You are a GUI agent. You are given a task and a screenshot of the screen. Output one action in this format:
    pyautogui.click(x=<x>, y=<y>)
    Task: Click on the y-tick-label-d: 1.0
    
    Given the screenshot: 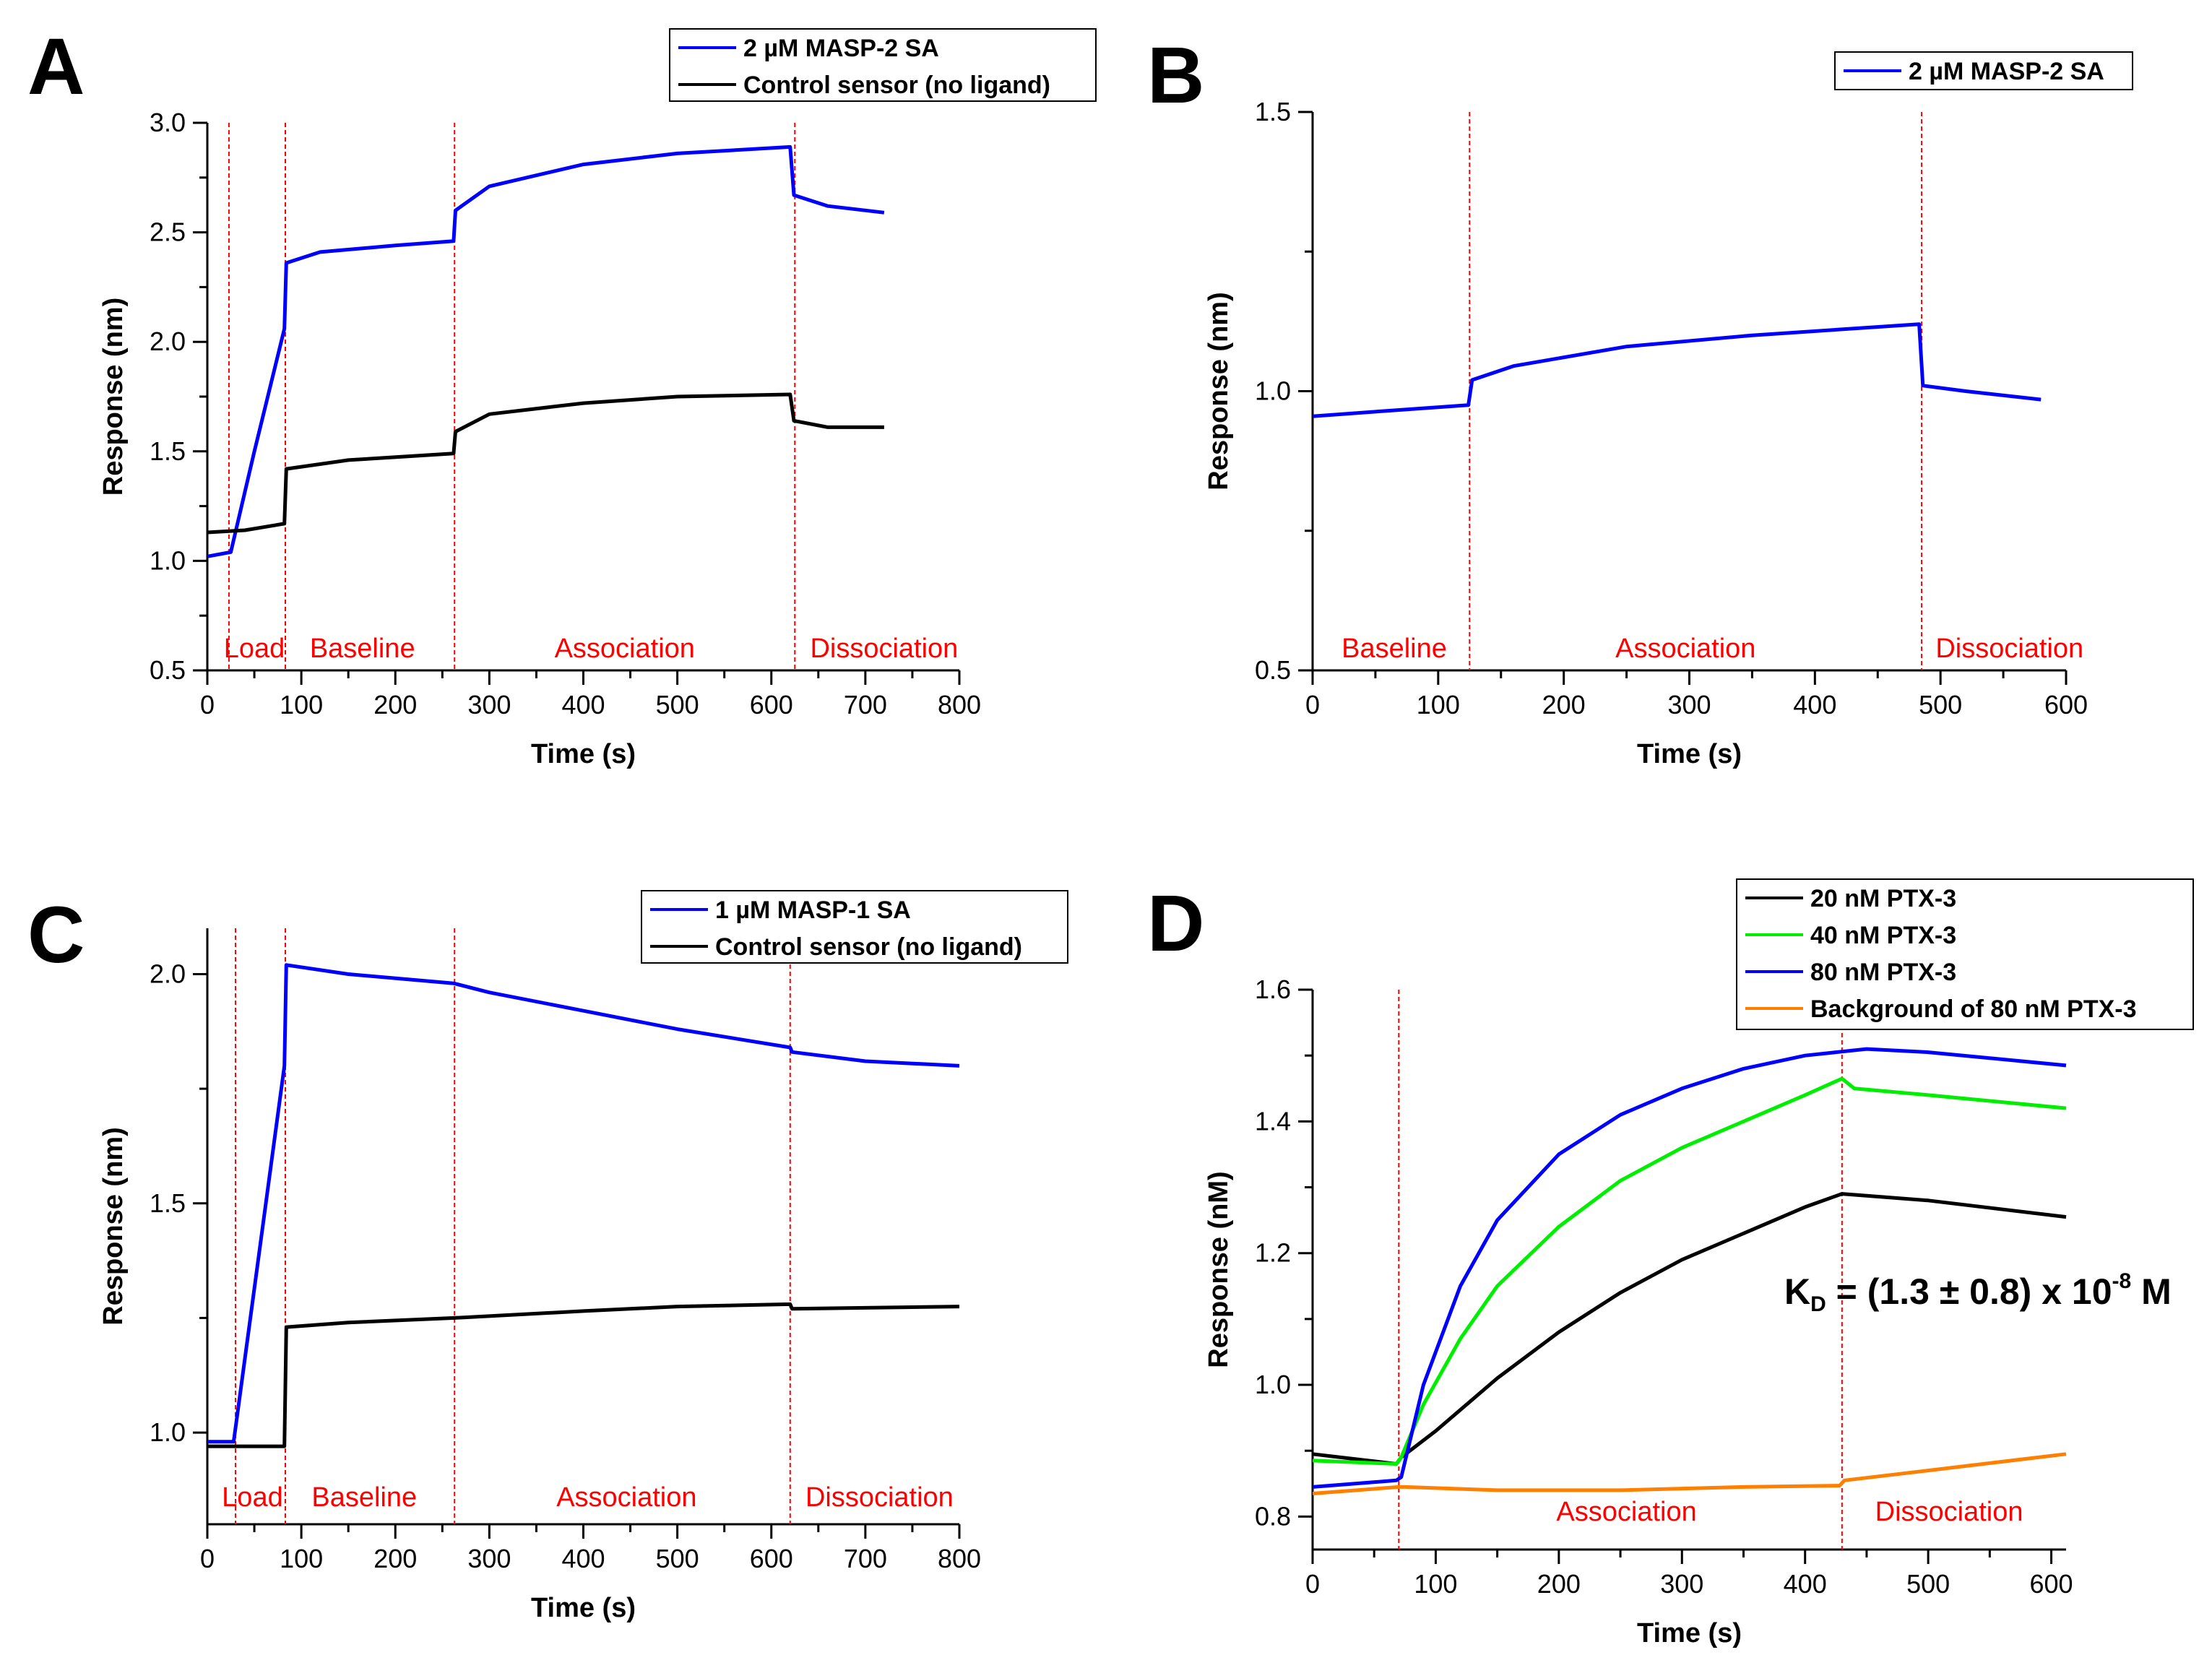 What is the action you would take?
    pyautogui.click(x=1273, y=1385)
    